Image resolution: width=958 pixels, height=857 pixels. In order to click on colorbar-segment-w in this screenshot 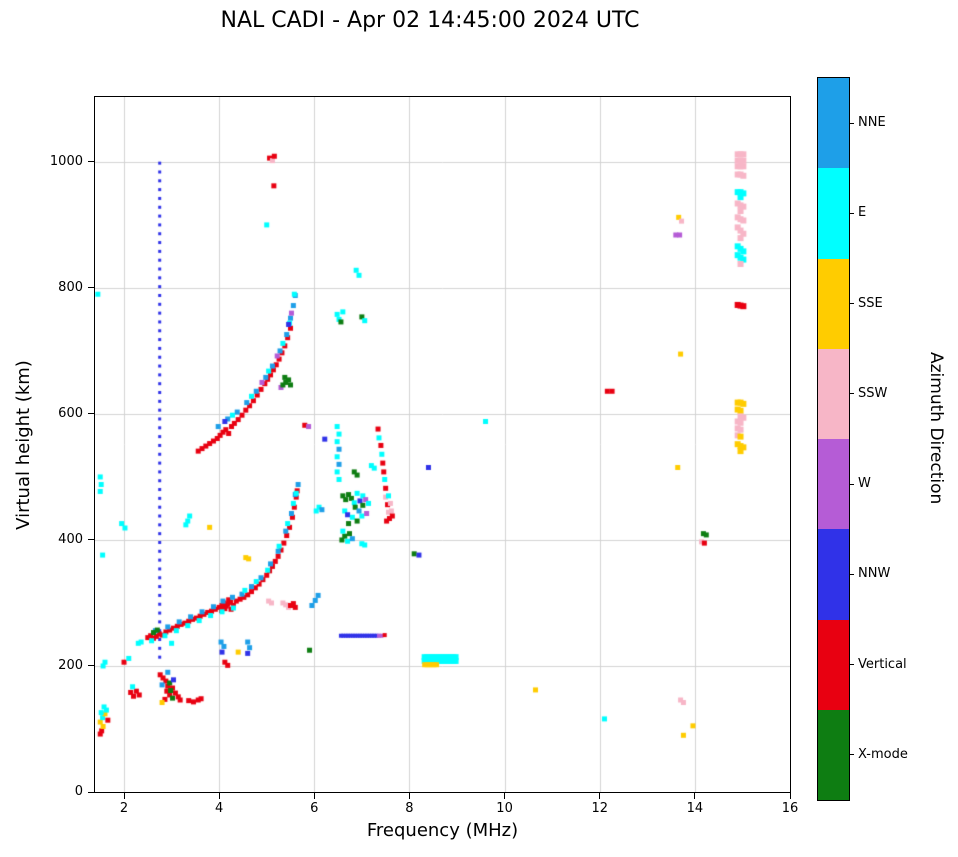, I will do `click(833, 484)`.